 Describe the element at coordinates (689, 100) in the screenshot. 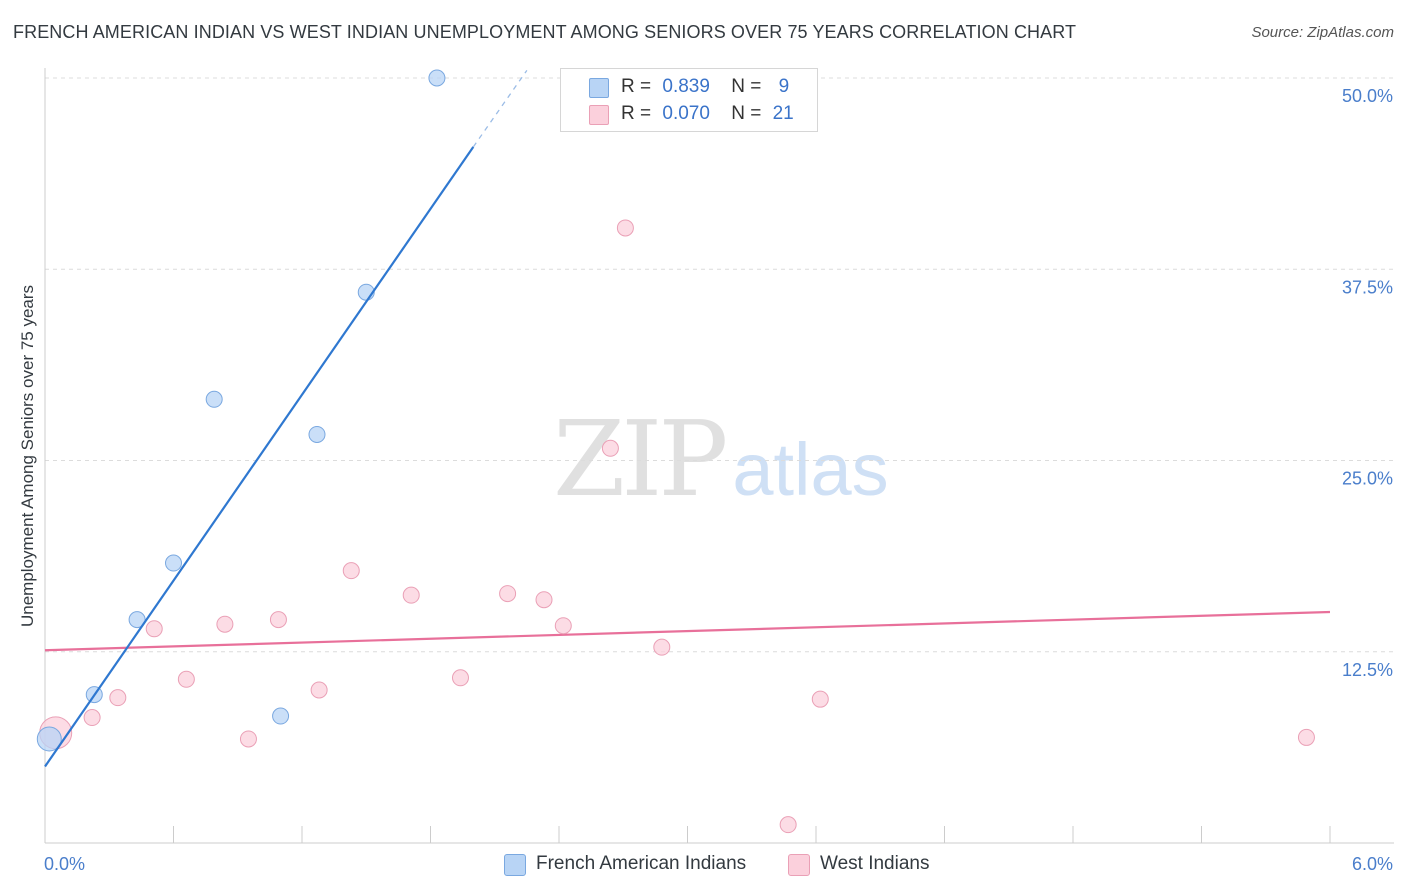

I see `stats-legend: R = 0.839 N = 9 R = 0.070 N = 21` at that location.